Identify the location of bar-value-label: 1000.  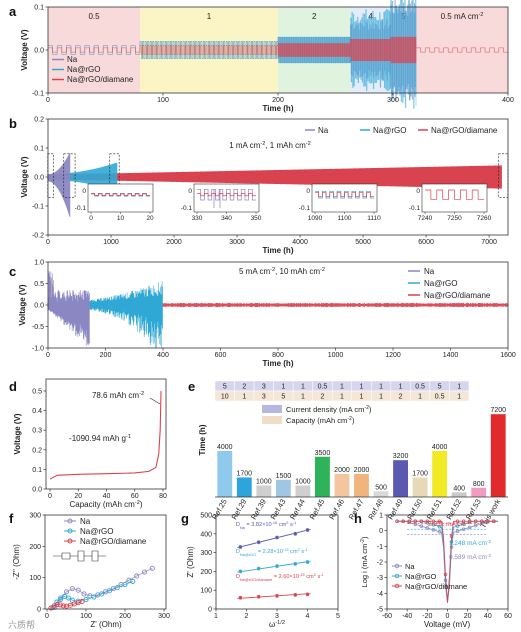
(264, 482).